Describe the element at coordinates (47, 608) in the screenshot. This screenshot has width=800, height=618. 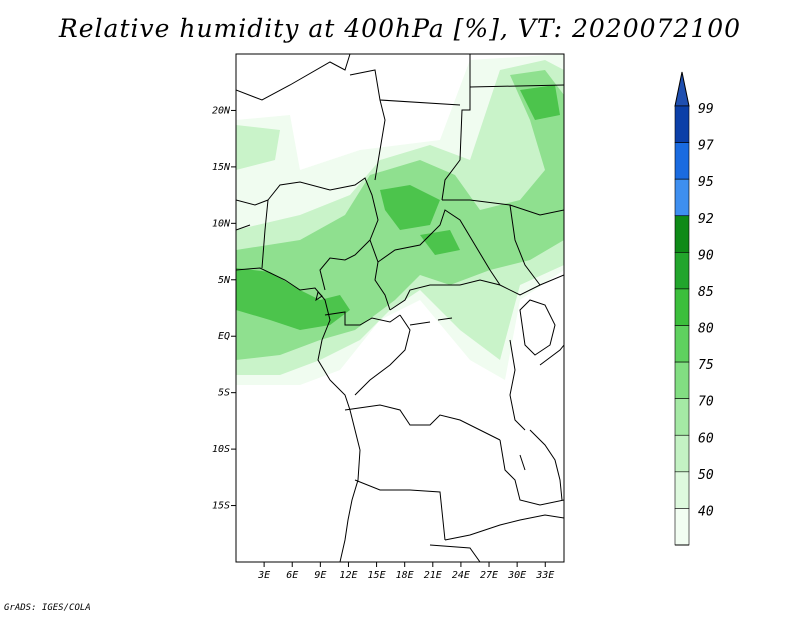
I see `grads-credit: GrADS: IGES/COLA` at that location.